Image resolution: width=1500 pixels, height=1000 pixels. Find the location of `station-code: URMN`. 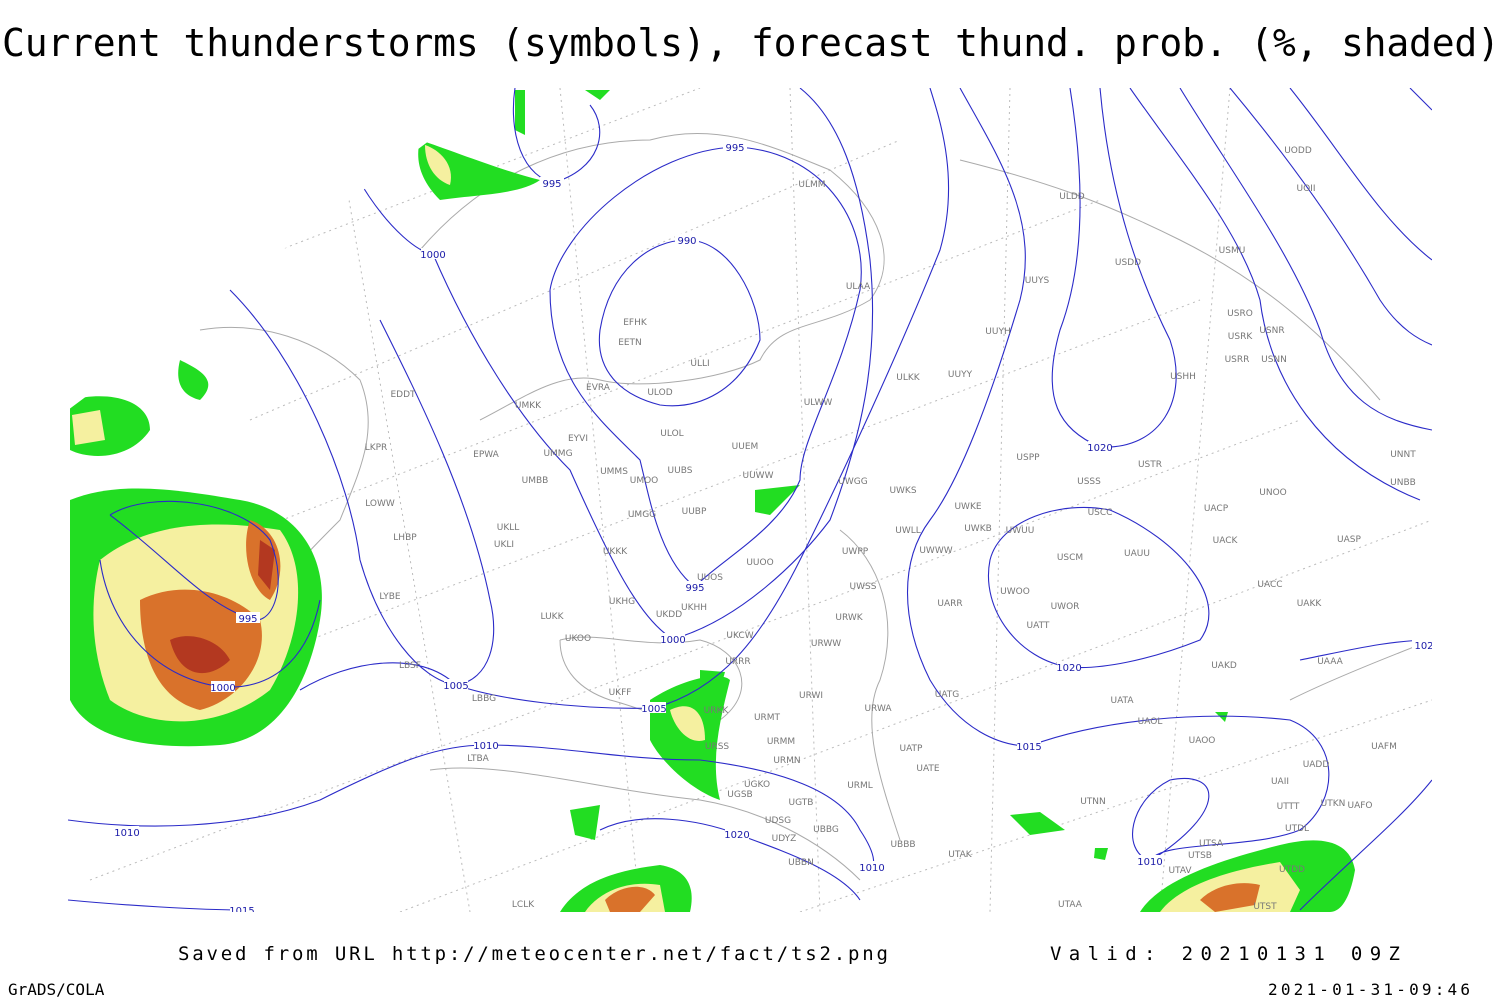

station-code: URMN is located at coordinates (786, 761).